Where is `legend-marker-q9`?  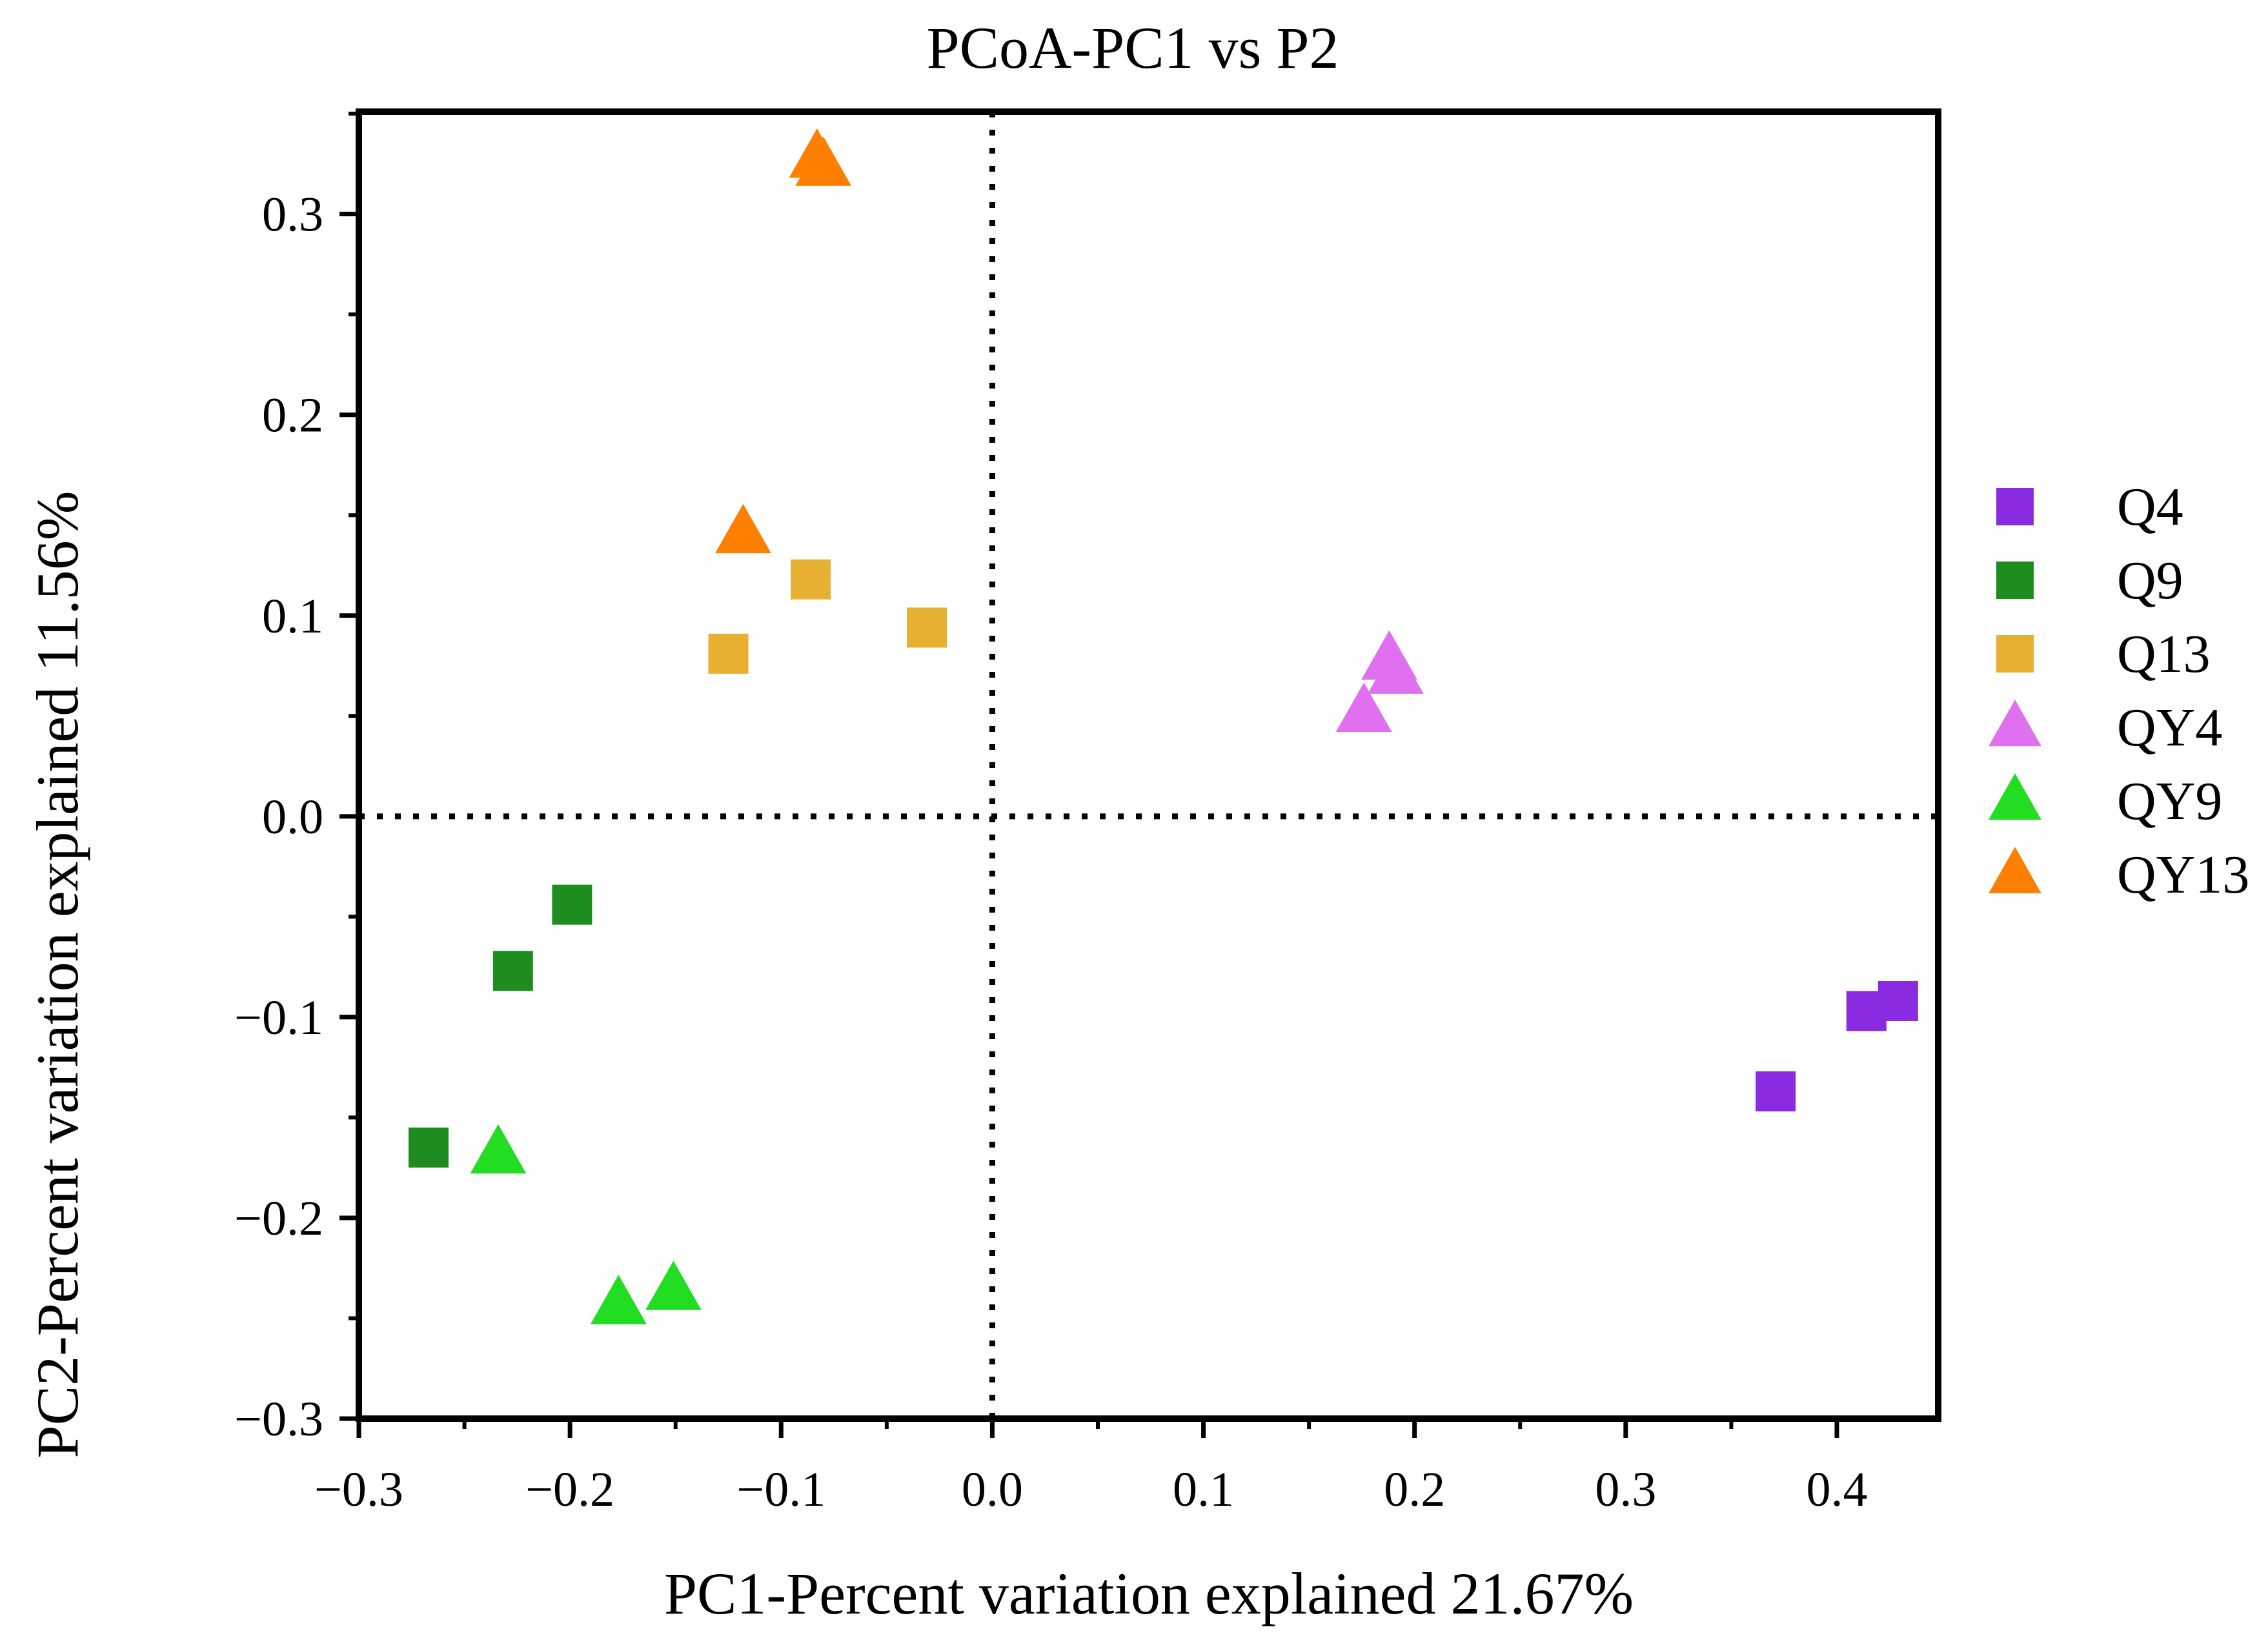
legend-marker-q9 is located at coordinates (2015, 580).